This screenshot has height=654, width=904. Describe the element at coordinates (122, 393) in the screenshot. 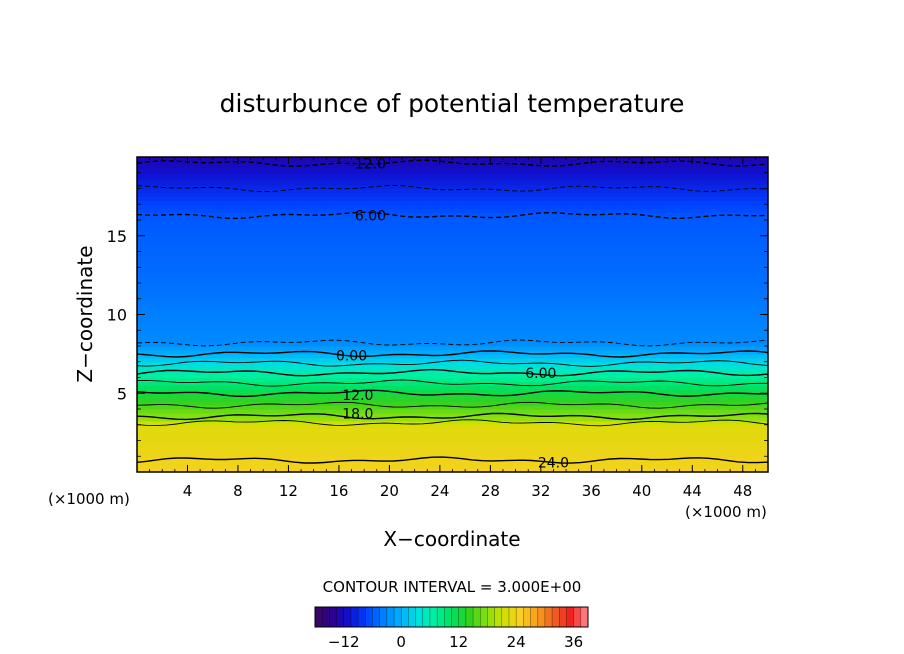

I see `y-tick-label: 5` at that location.